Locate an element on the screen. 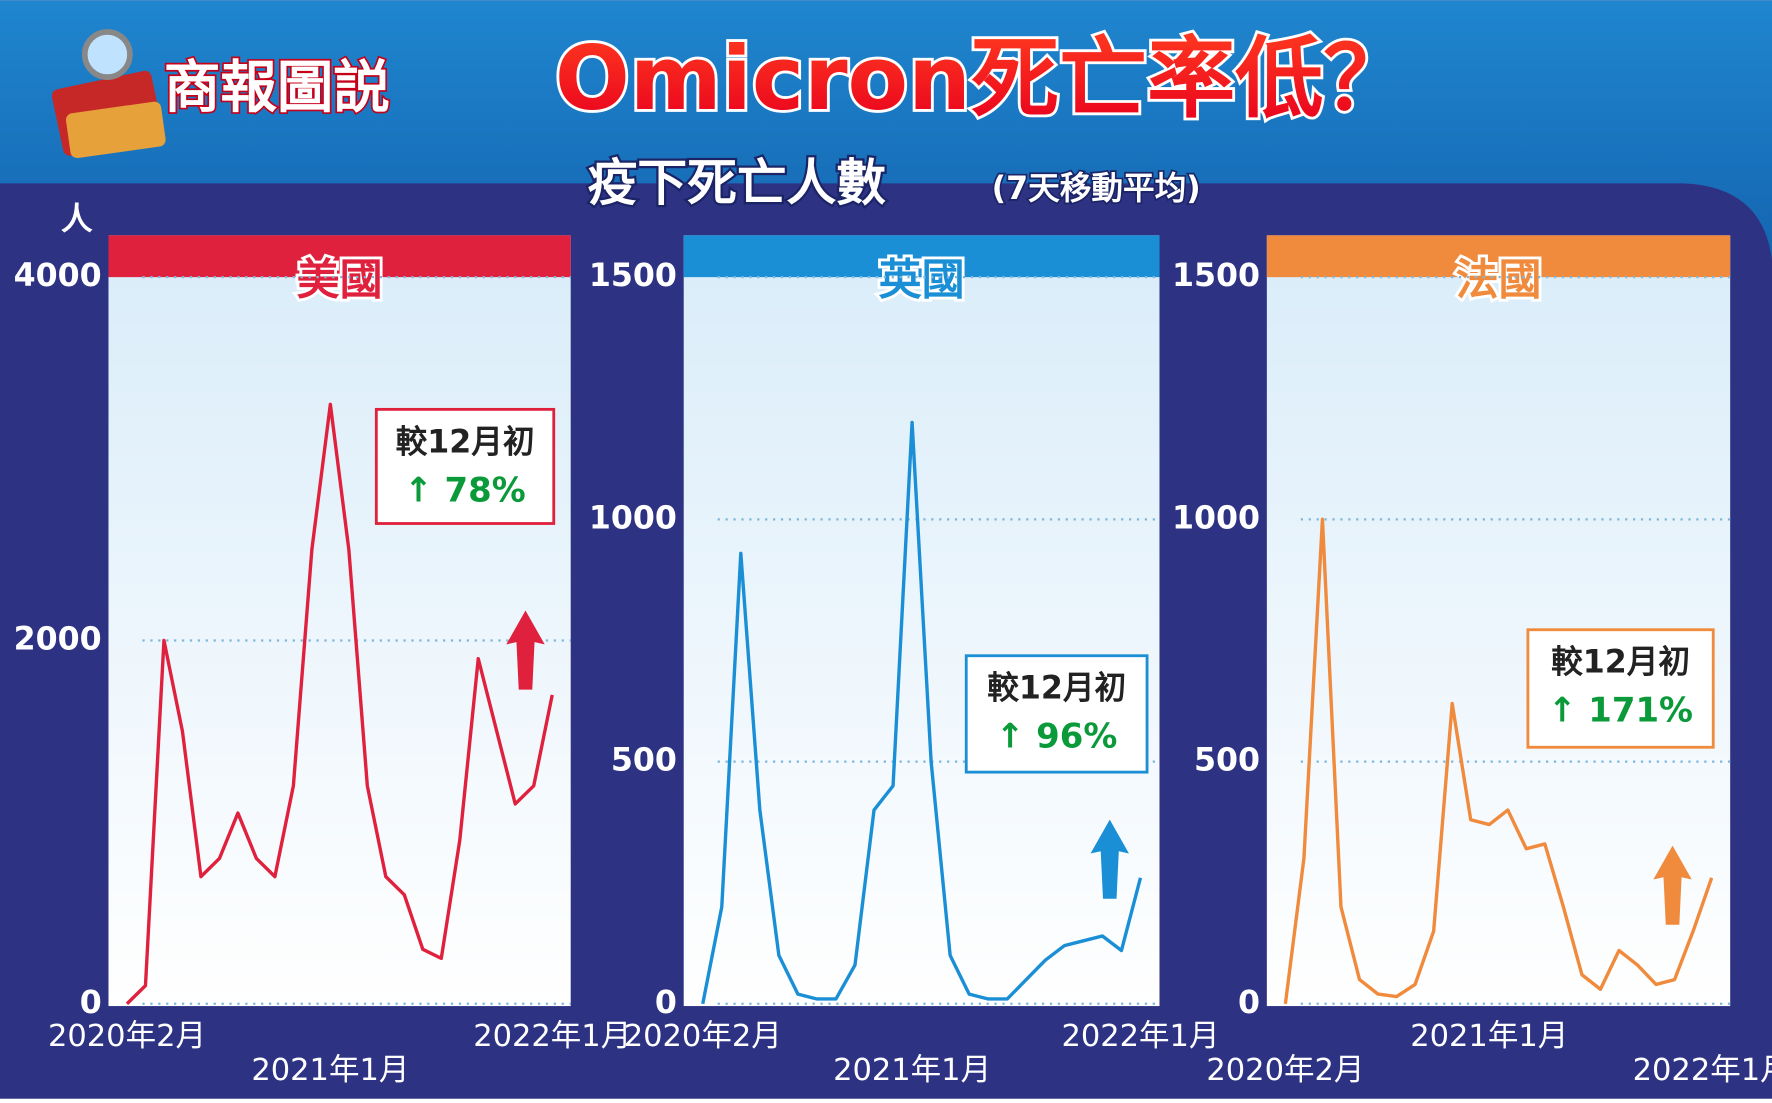  panel-title: 法國 is located at coordinates (1499, 280).